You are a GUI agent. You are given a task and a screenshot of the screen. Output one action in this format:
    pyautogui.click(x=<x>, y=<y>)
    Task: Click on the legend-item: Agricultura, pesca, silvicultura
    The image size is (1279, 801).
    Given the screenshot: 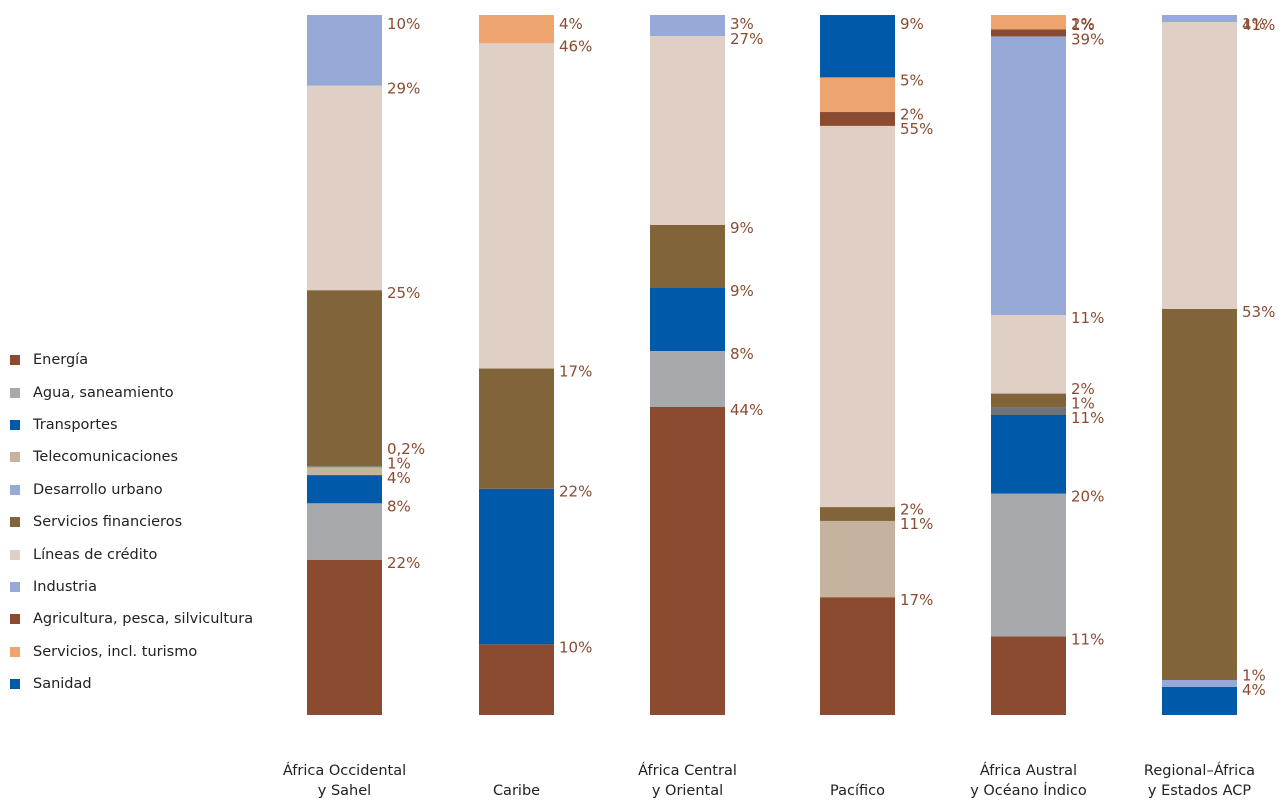 What is the action you would take?
    pyautogui.click(x=131, y=619)
    